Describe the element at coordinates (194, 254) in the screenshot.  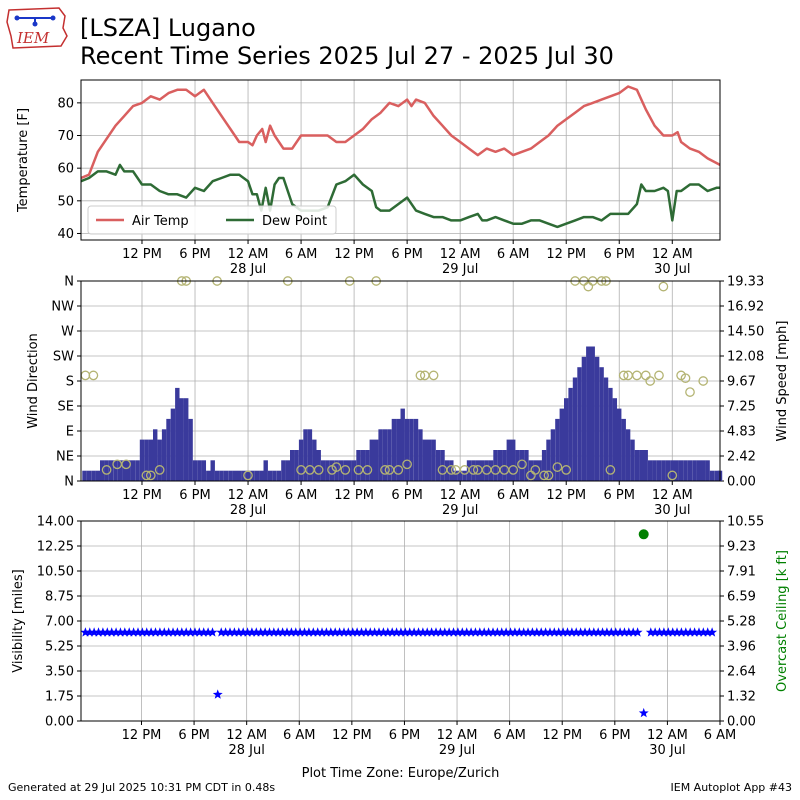
I see `temp-xtick-label: 6 PM` at that location.